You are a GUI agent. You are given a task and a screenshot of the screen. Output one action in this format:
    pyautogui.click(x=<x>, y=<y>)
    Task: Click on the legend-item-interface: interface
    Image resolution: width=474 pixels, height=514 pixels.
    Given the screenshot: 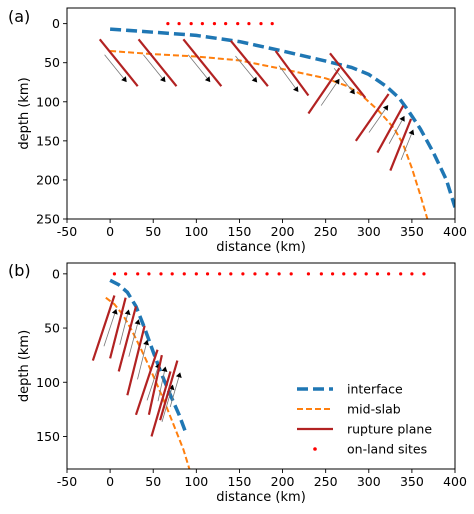 What is the action you would take?
    pyautogui.click(x=350, y=389)
    